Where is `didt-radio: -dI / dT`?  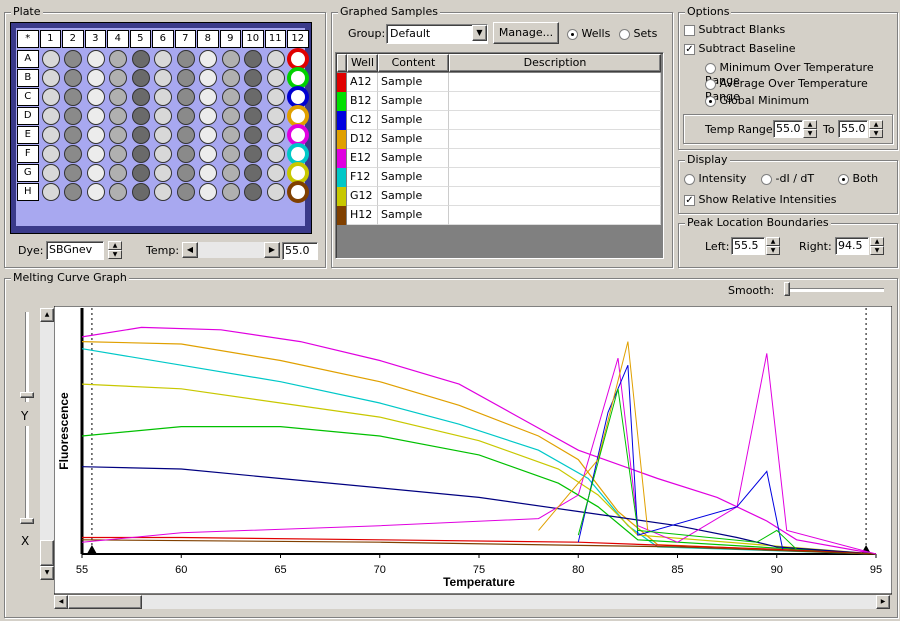
didt-radio: -dI / dT is located at coordinates (787, 178).